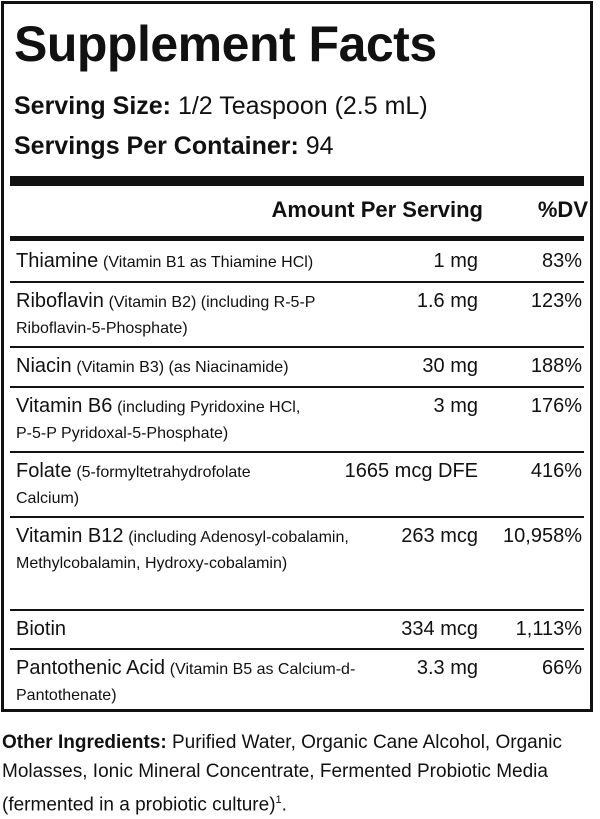 The width and height of the screenshot is (600, 819). Describe the element at coordinates (297, 238) in the screenshot. I see `header-divider` at that location.